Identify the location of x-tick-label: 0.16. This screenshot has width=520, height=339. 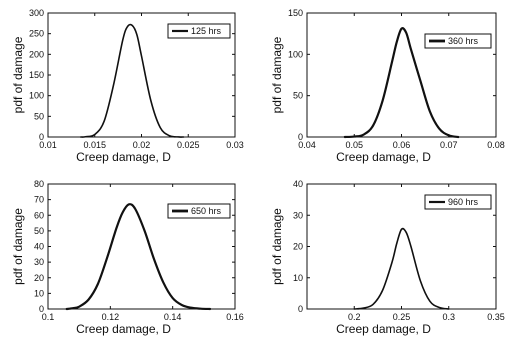
(235, 317).